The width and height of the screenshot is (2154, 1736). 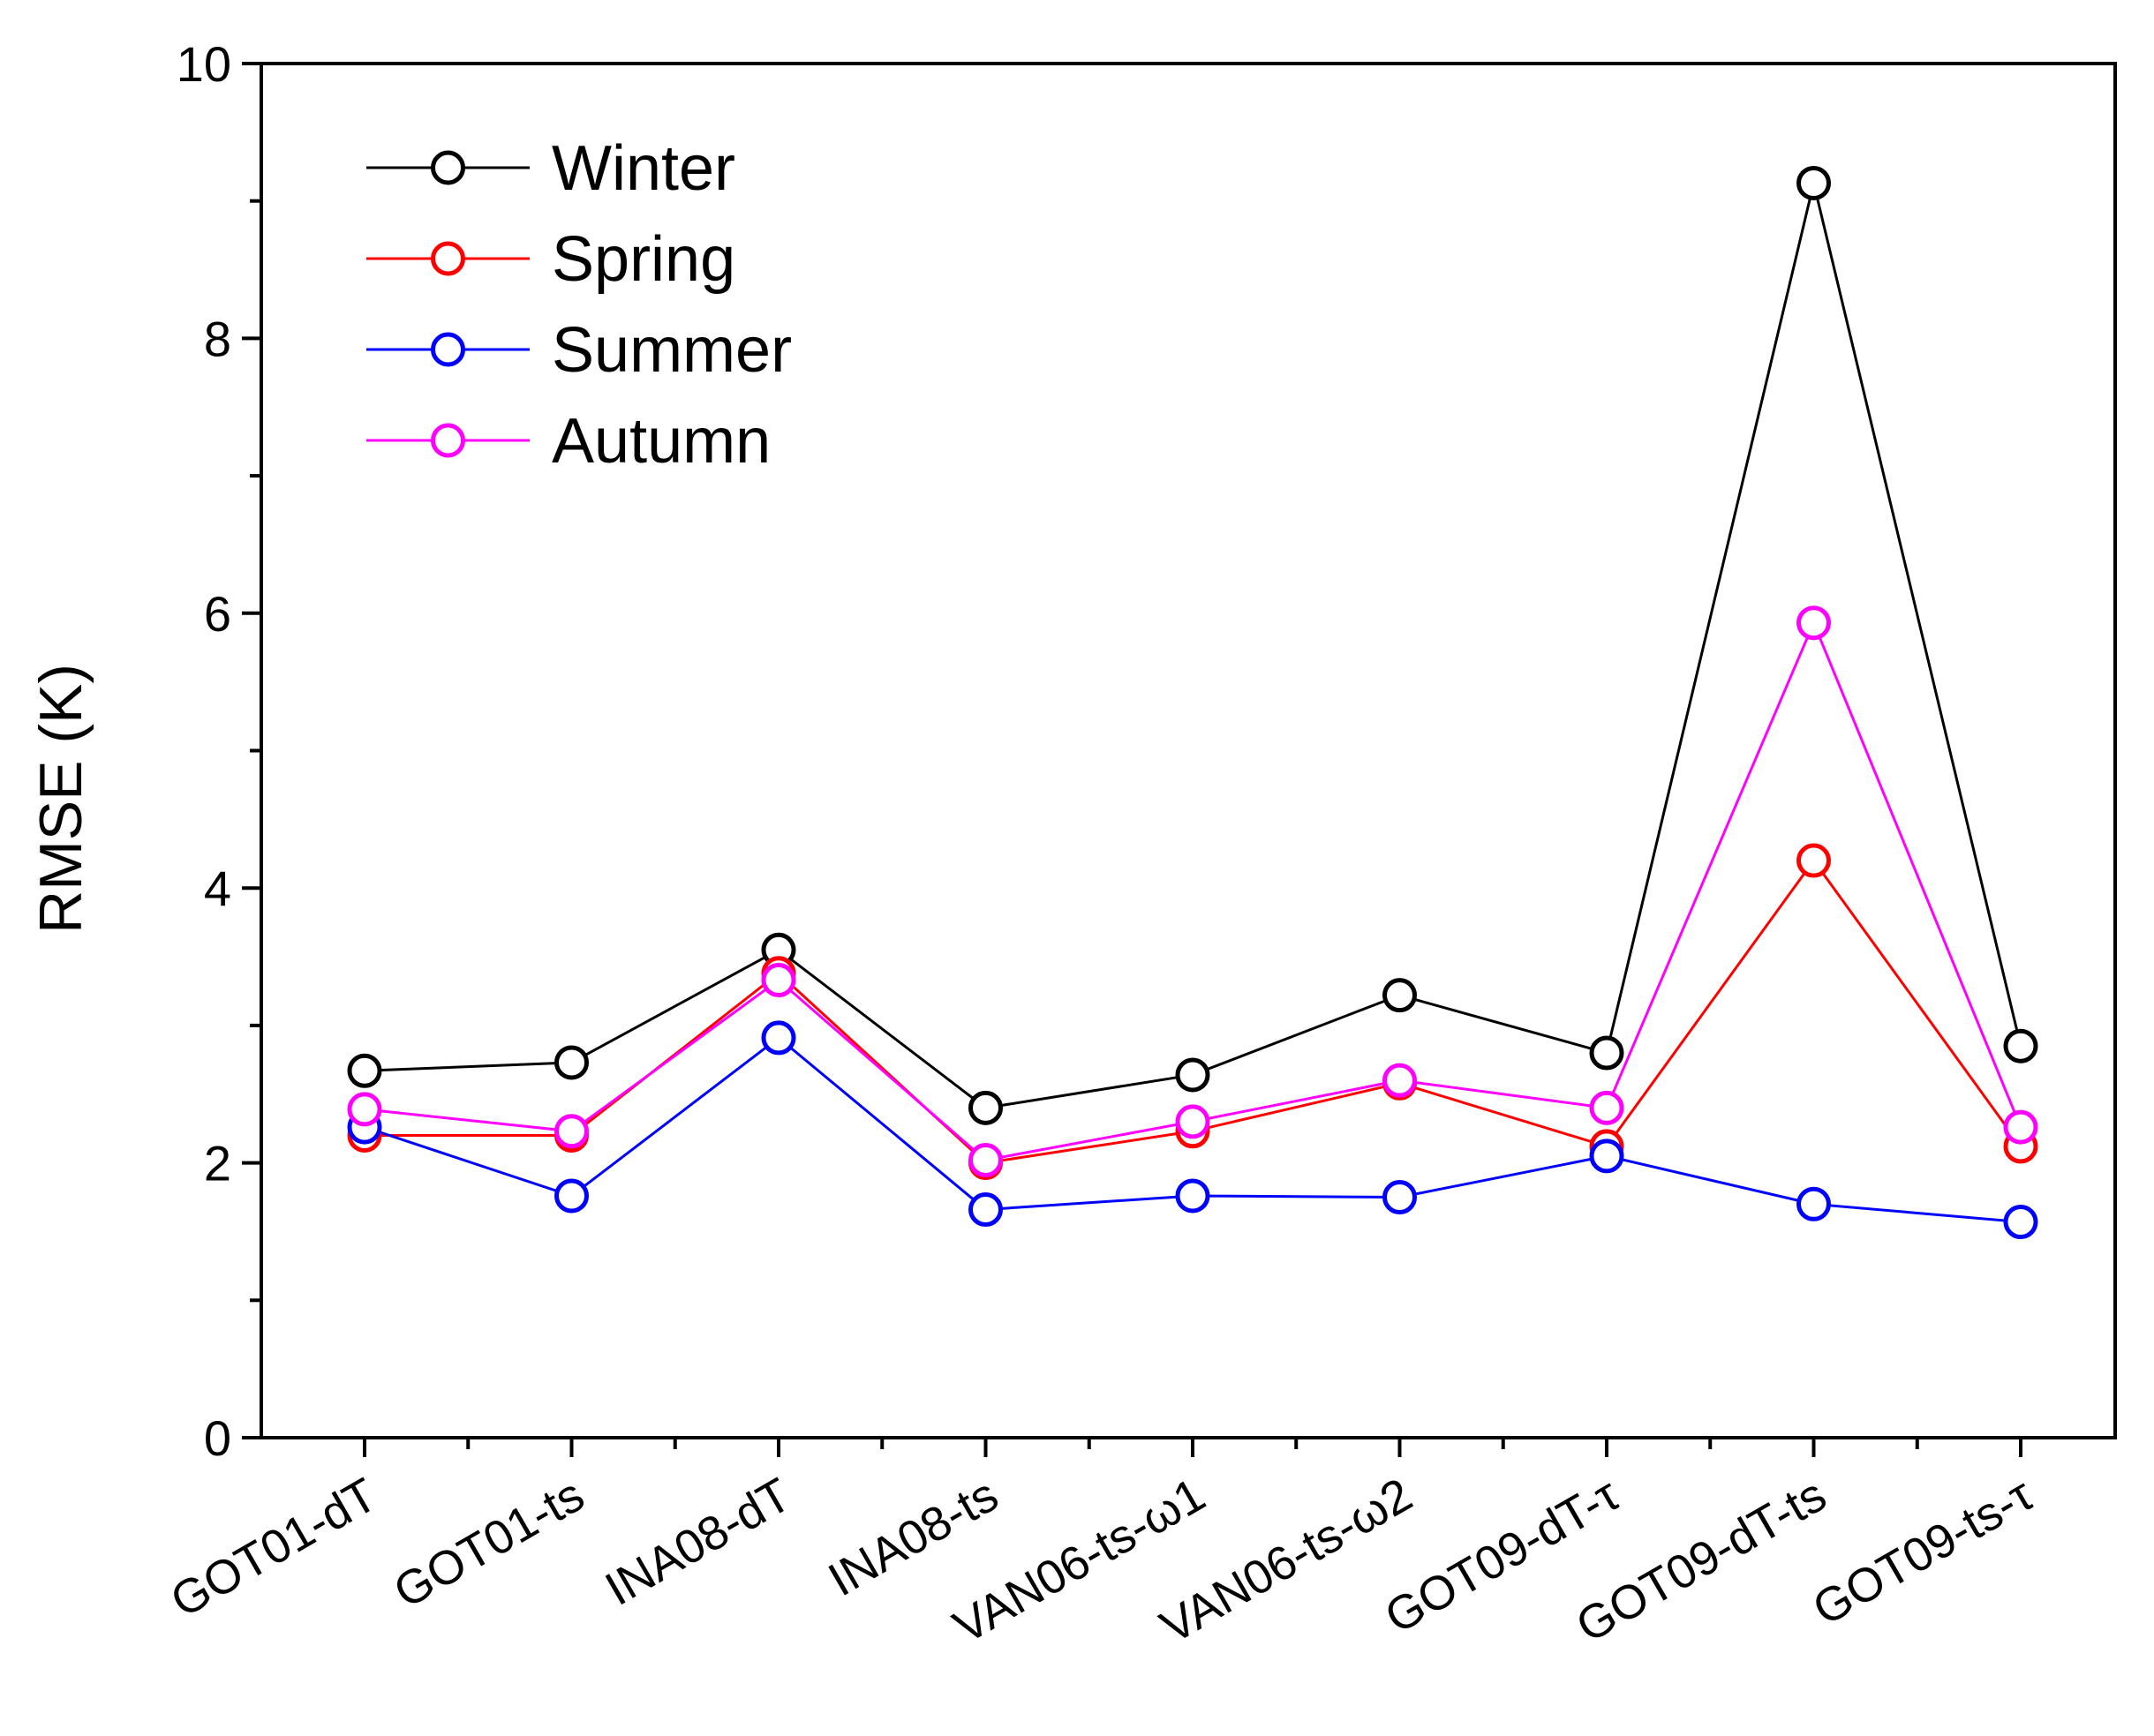 I want to click on legend-marker-summer, so click(x=448, y=349).